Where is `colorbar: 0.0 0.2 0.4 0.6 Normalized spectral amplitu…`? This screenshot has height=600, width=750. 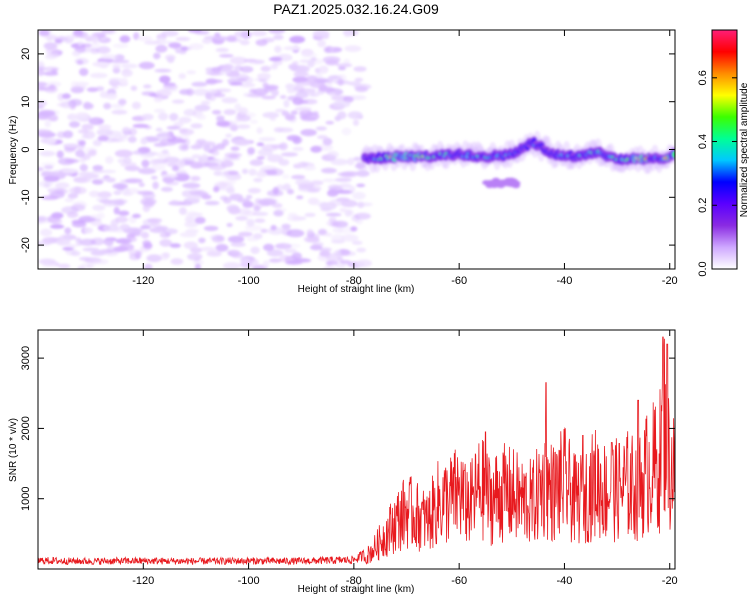 colorbar: 0.0 0.2 0.4 0.6 Normalized spectral amplitu… is located at coordinates (723, 153).